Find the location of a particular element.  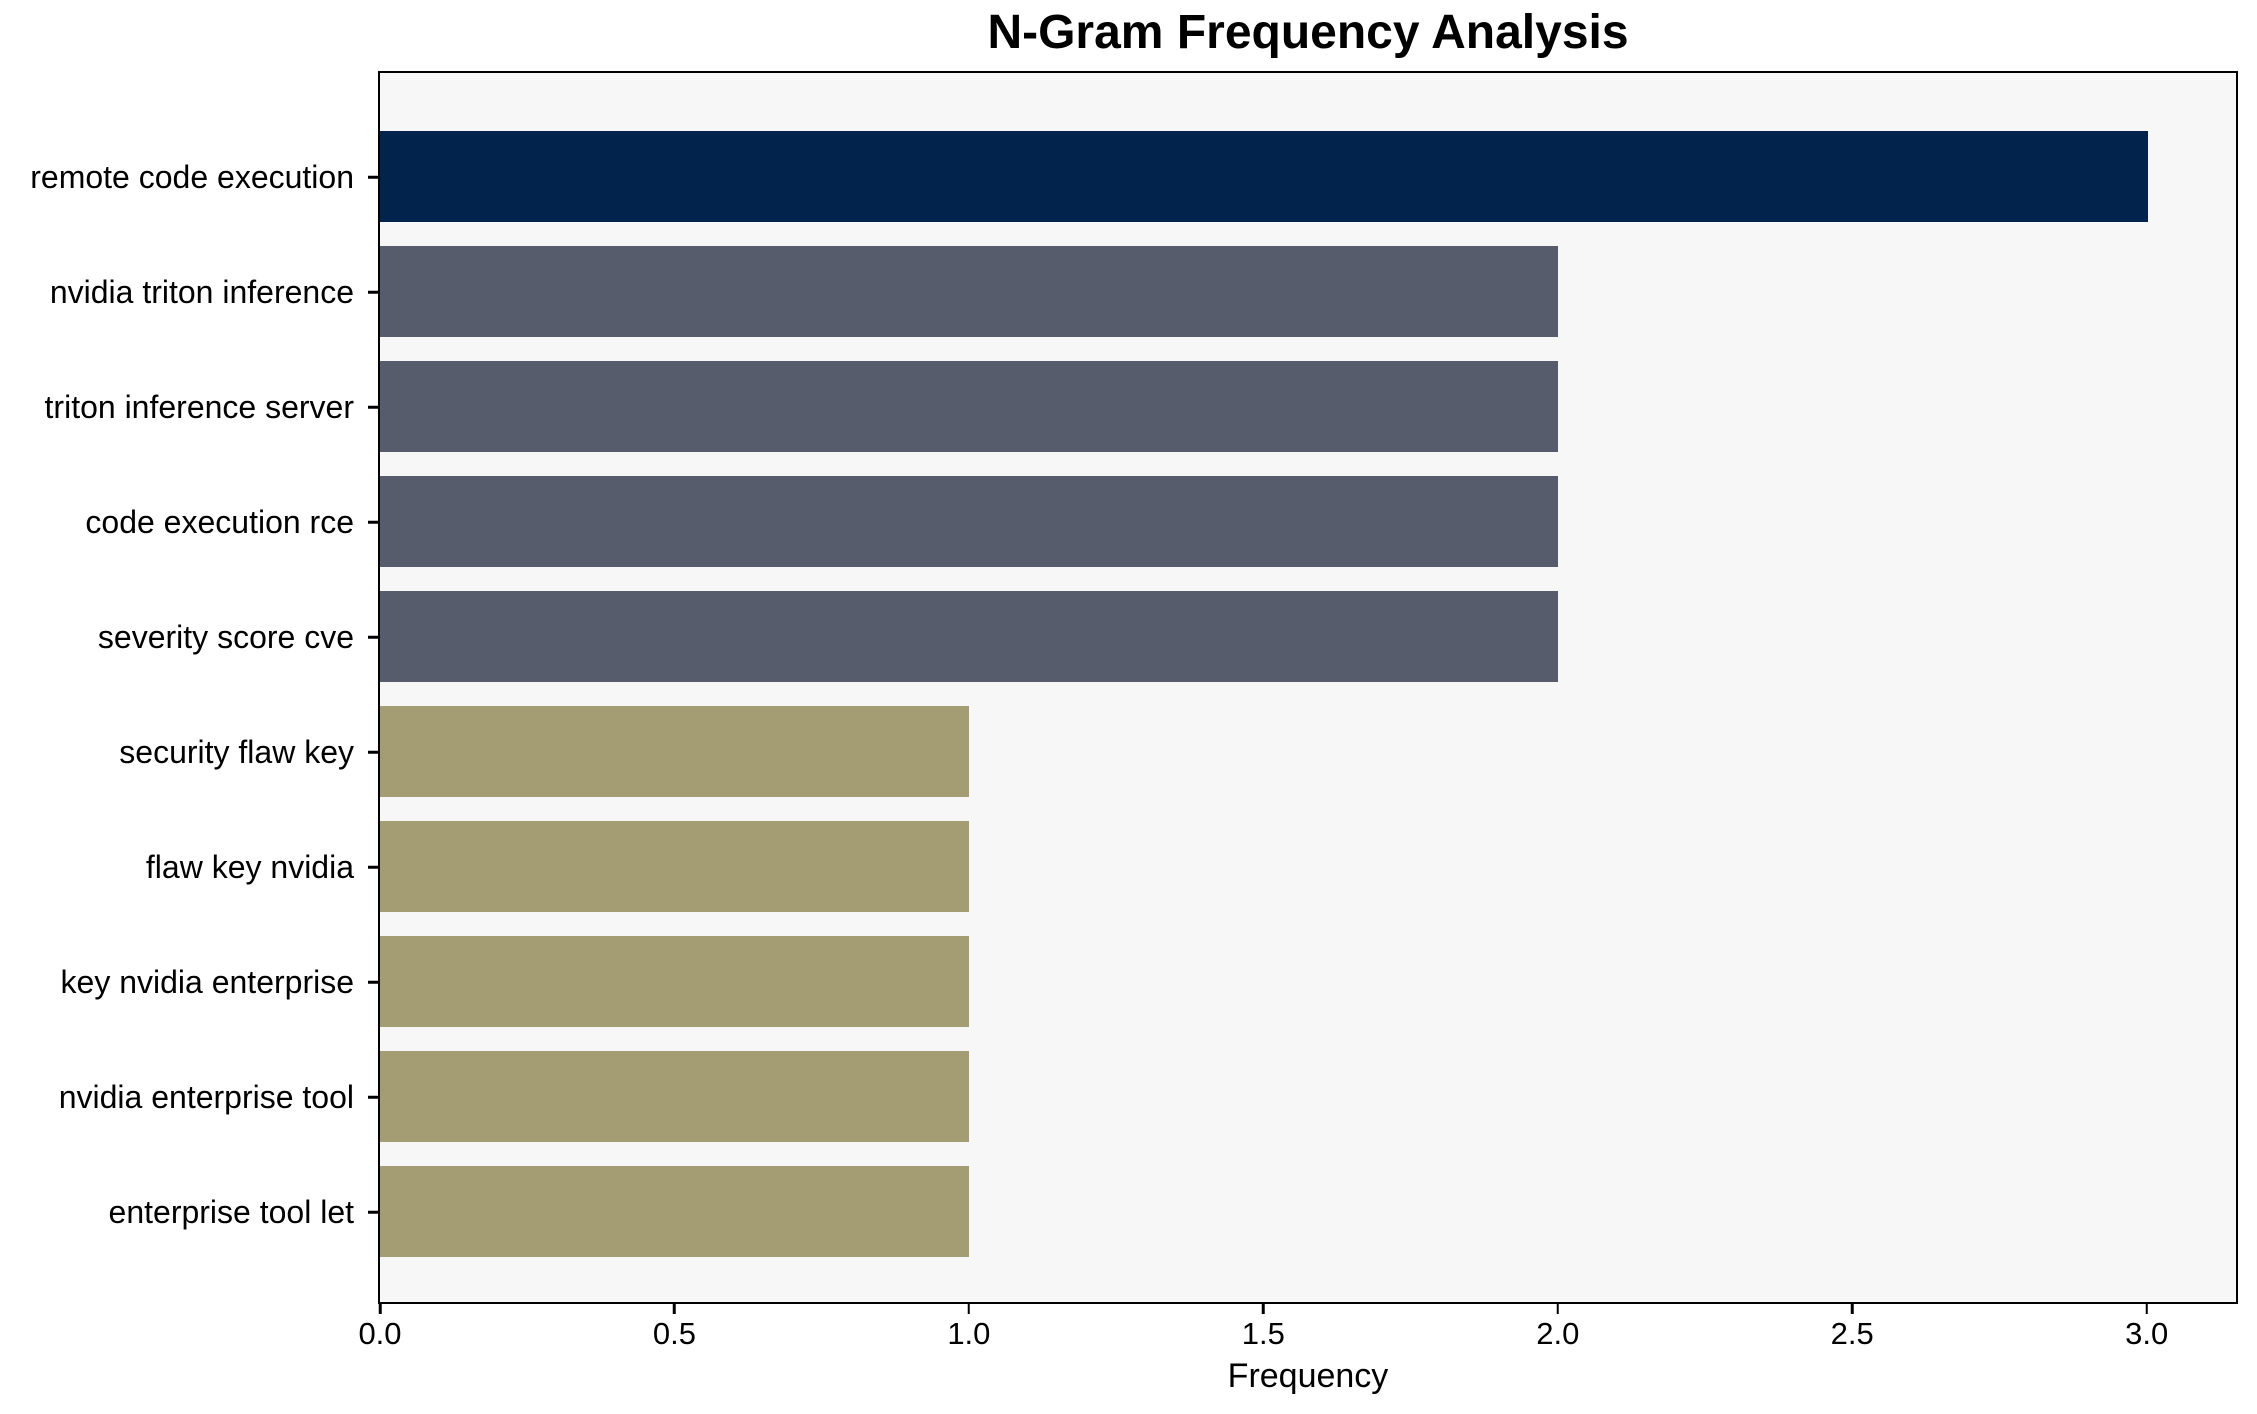

x-tick-label: 1.5 is located at coordinates (1263, 1333).